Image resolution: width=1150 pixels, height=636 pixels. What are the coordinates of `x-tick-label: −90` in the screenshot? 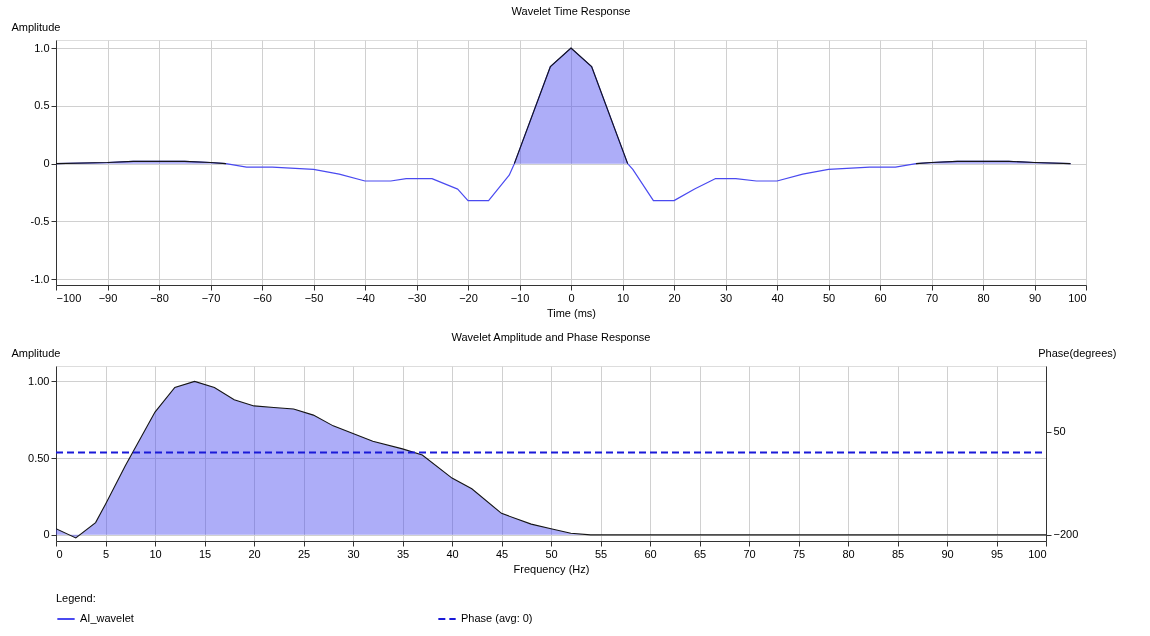 It's located at (108, 297).